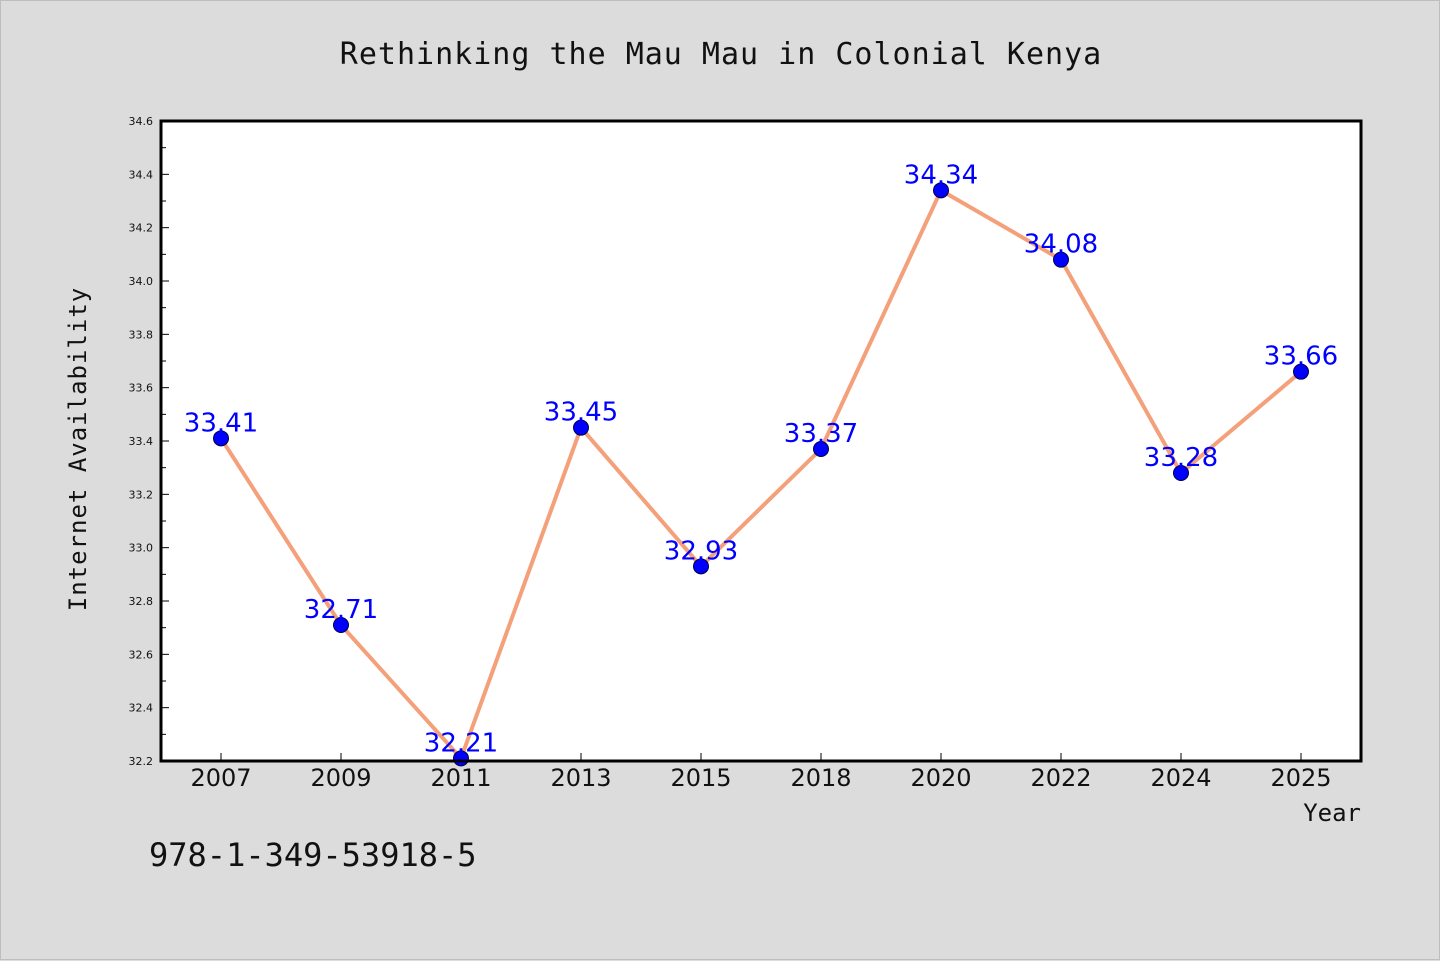 This screenshot has width=1440, height=961. I want to click on data-label-2011: 32.21, so click(461, 743).